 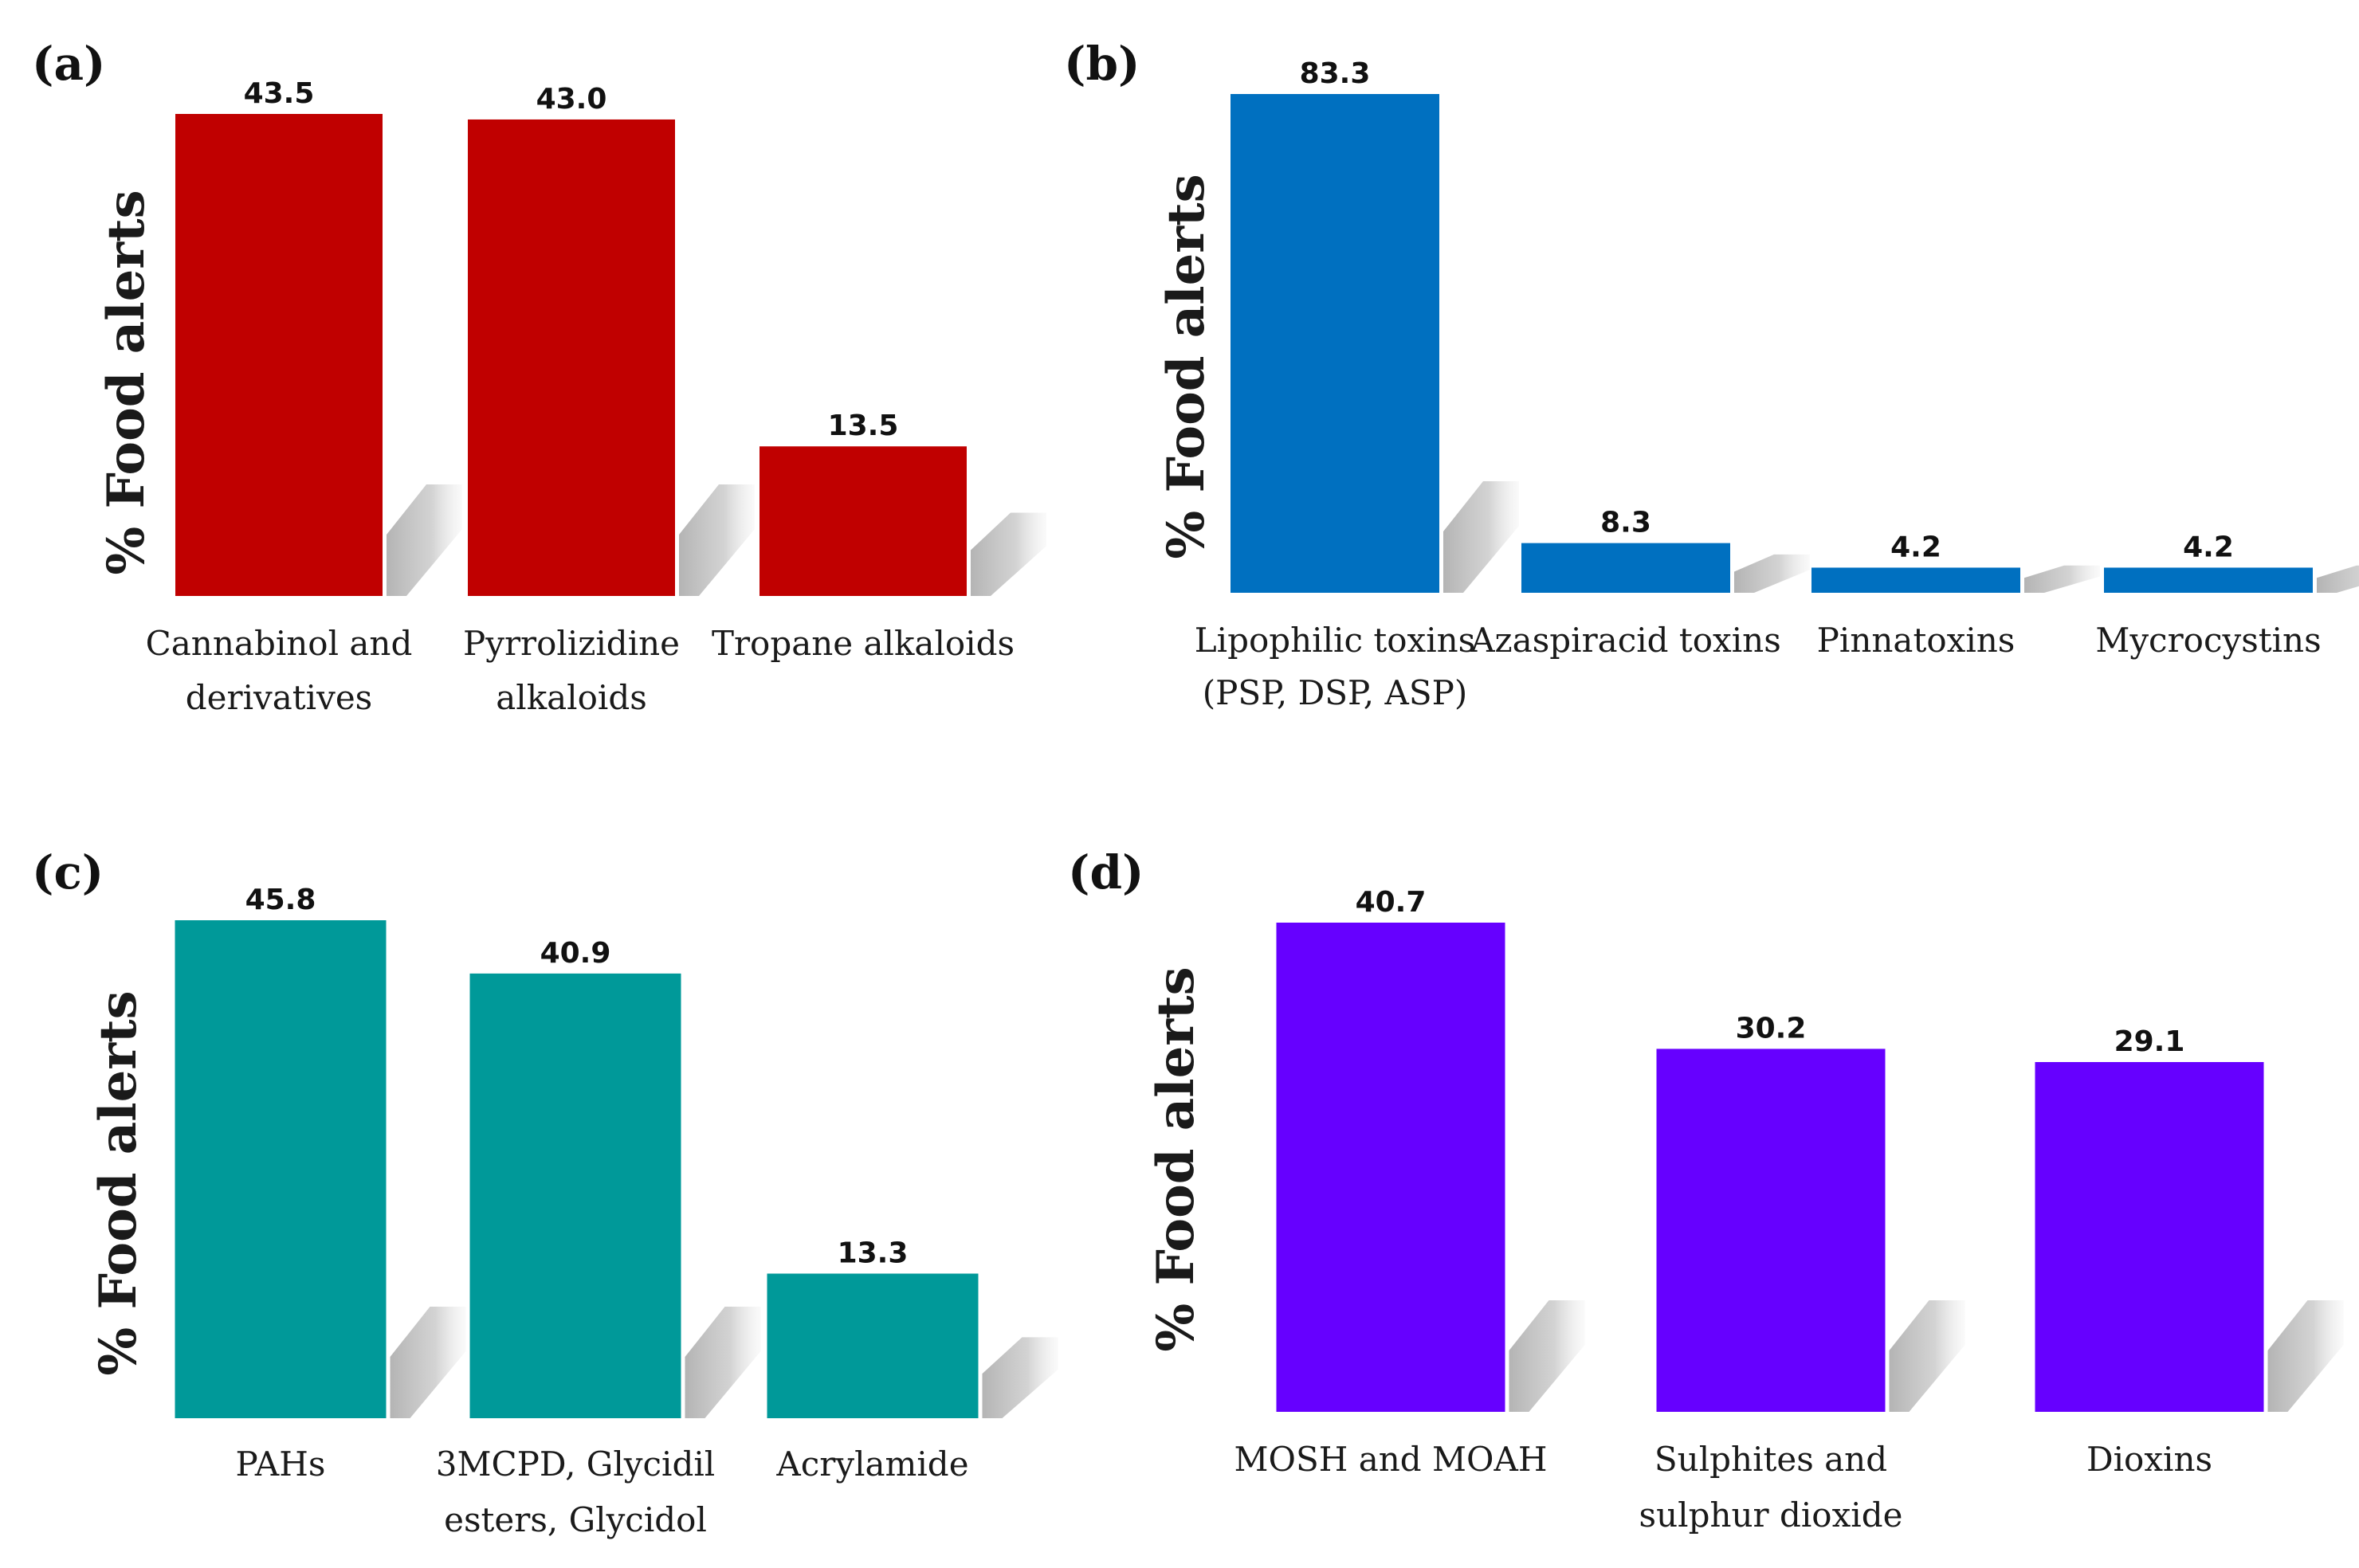 I want to click on bar-value-label: 43.5, so click(x=279, y=93).